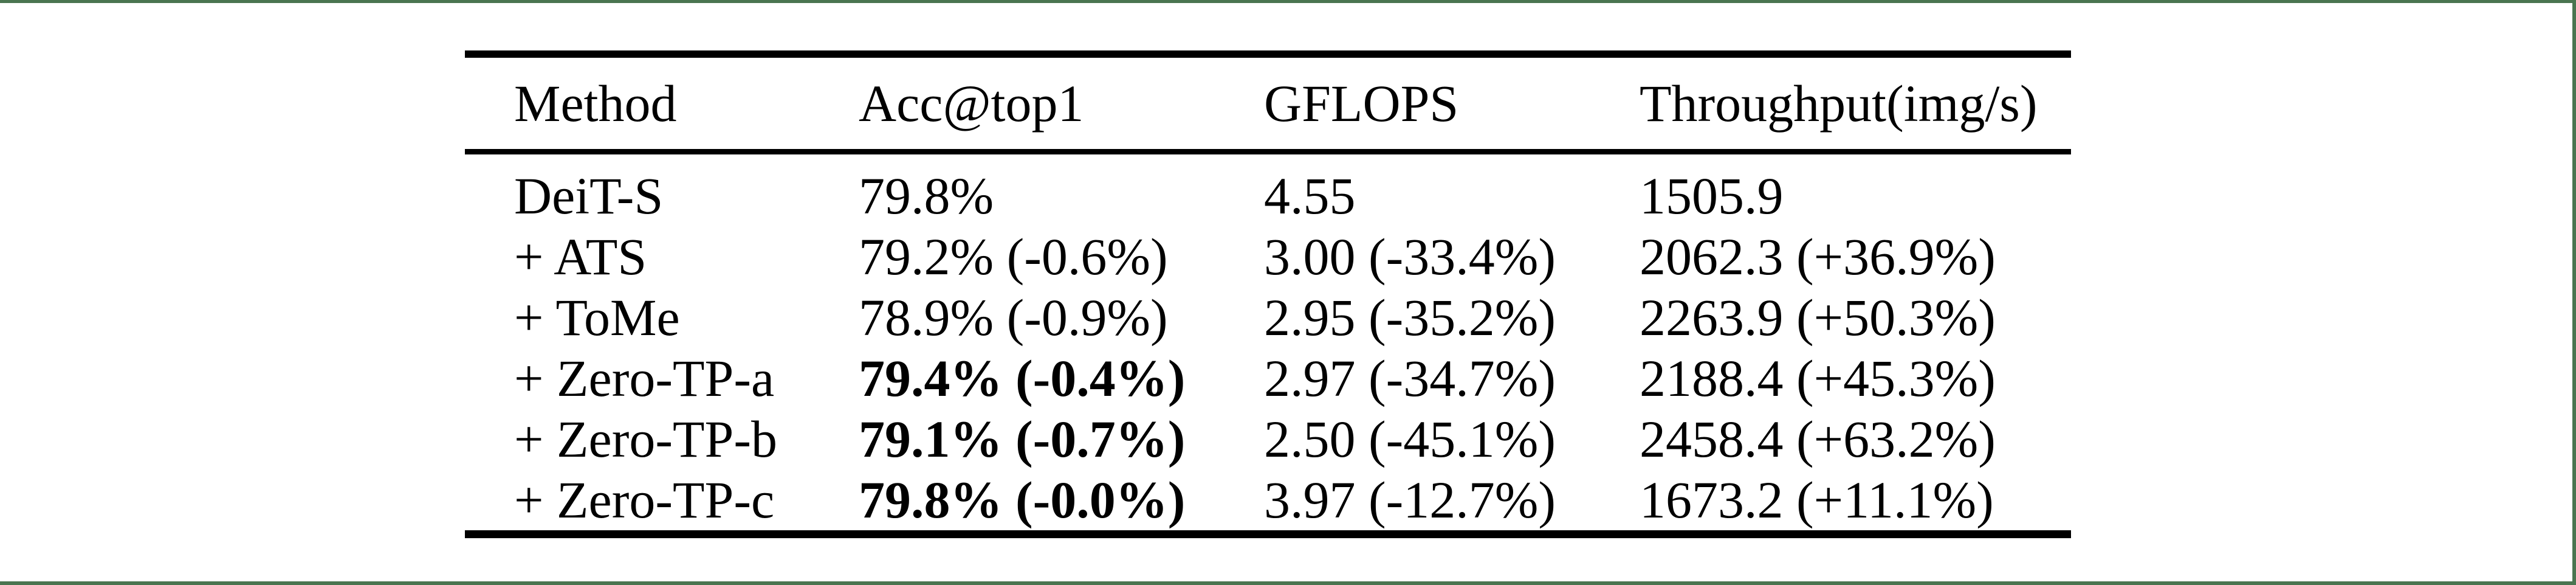 Image resolution: width=2576 pixels, height=585 pixels. I want to click on column-header-gflops: GFLOPS, so click(1361, 103).